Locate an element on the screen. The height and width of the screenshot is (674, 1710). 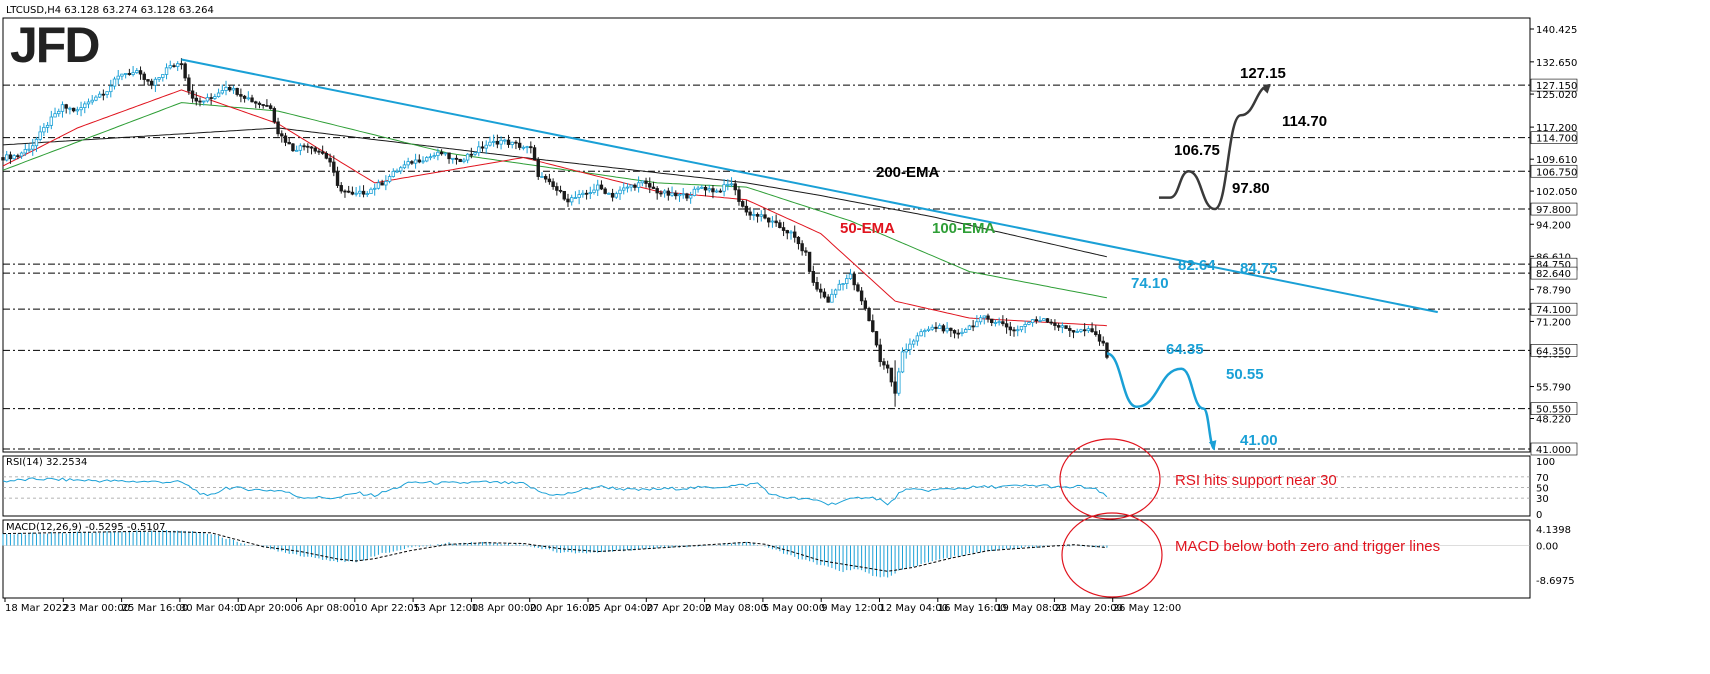
level-price-label: 41.000 is located at coordinates (1553, 450).